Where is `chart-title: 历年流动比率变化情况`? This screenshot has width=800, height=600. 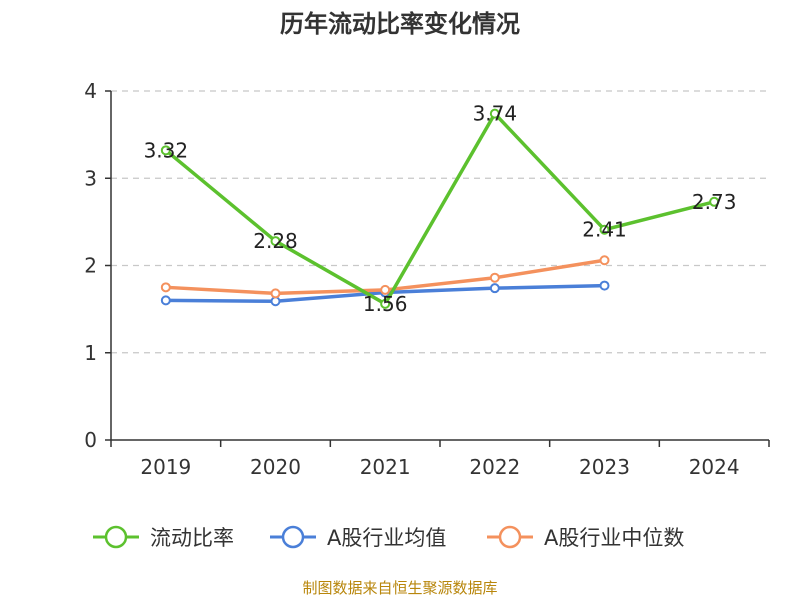
chart-title: 历年流动比率变化情况 is located at coordinates (400, 24).